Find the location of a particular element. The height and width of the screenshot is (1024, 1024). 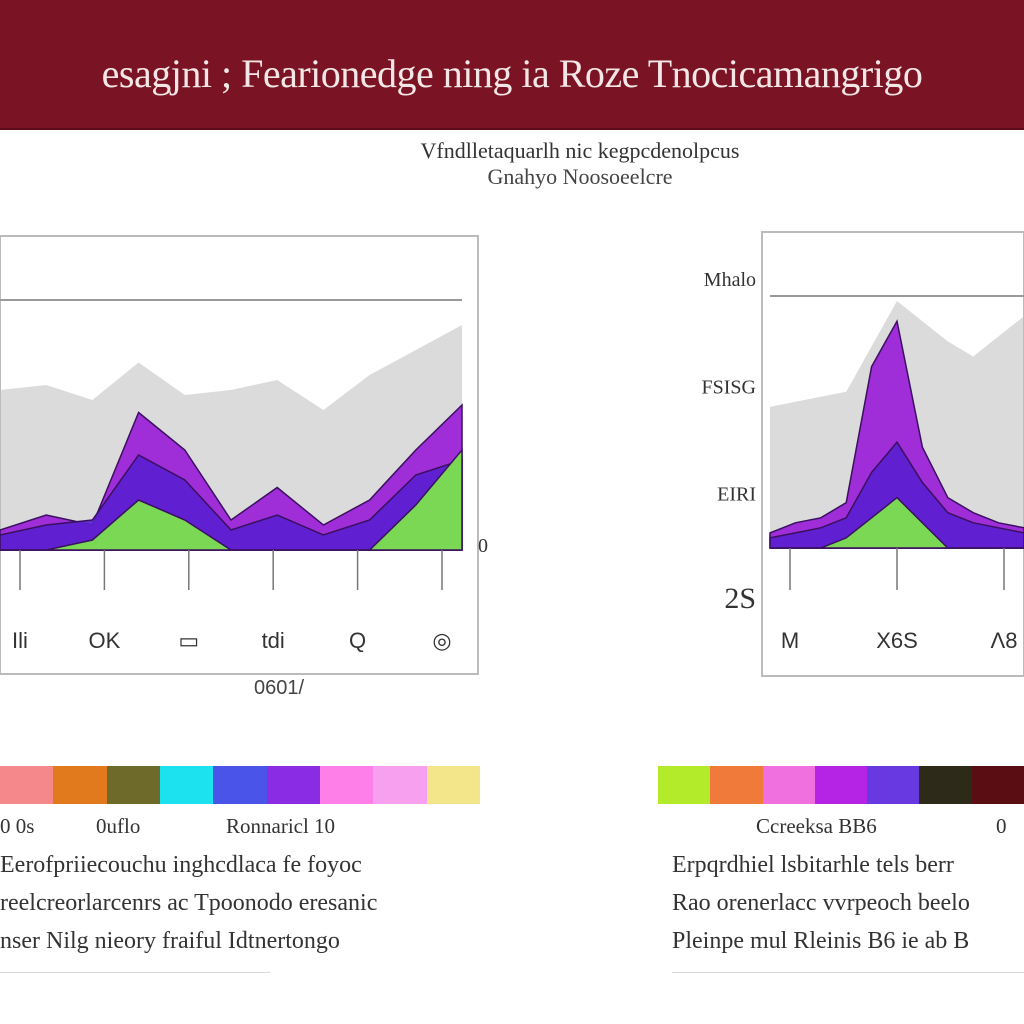

right-y-tick-label-4: 2S is located at coordinates (740, 598).